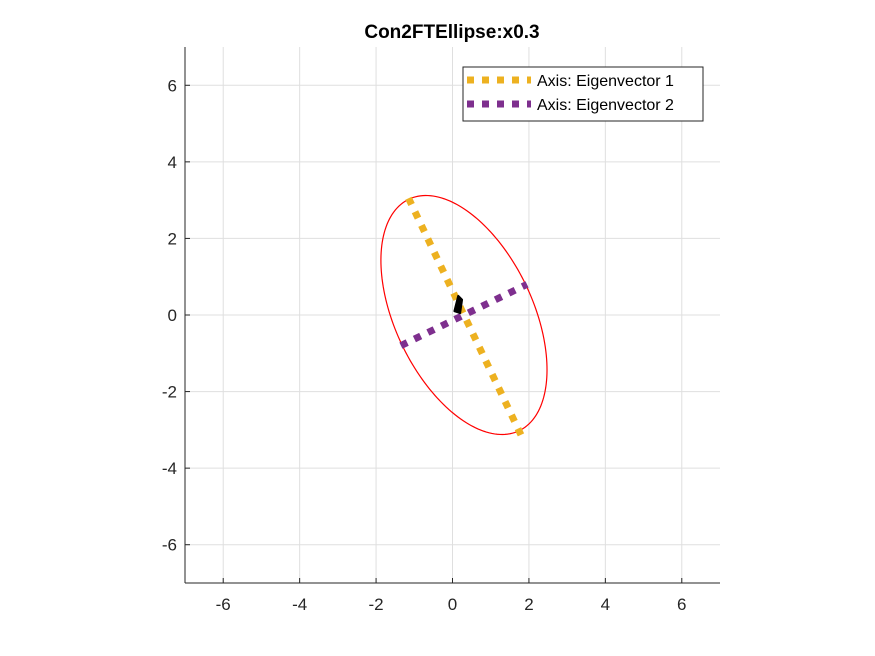 The width and height of the screenshot is (875, 656). What do you see at coordinates (605, 81) in the screenshot?
I see `legend-label-eigenvector-1: Axis: Eigenvector 1` at bounding box center [605, 81].